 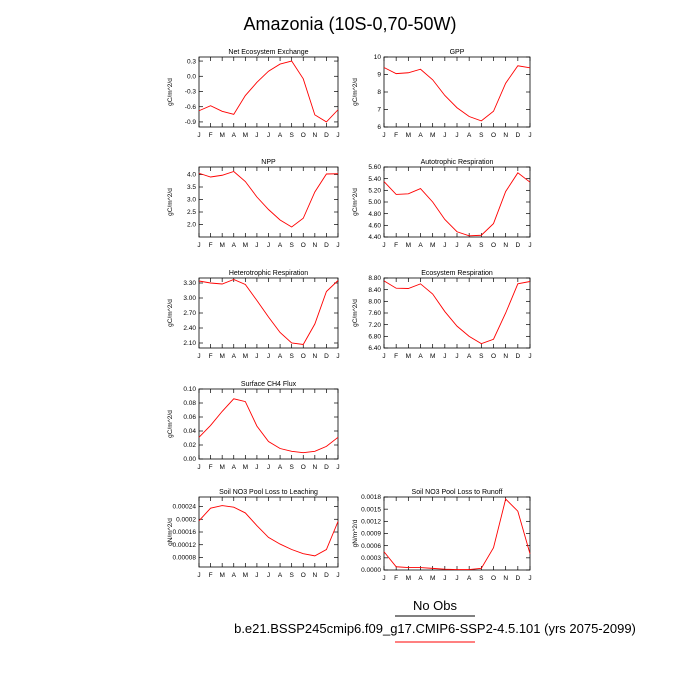 What do you see at coordinates (379, 110) in the screenshot?
I see `y-tick-label: 7` at bounding box center [379, 110].